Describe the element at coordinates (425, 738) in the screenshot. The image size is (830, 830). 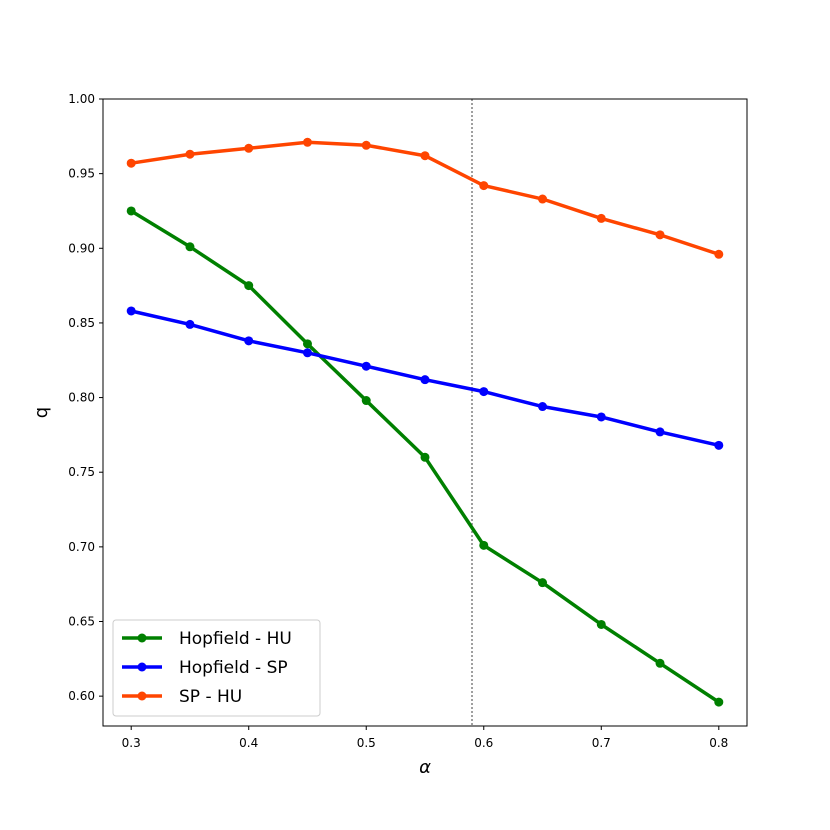
I see `x-axis: 0.3 0.4 0.5 0.6 0.7 0.8` at that location.